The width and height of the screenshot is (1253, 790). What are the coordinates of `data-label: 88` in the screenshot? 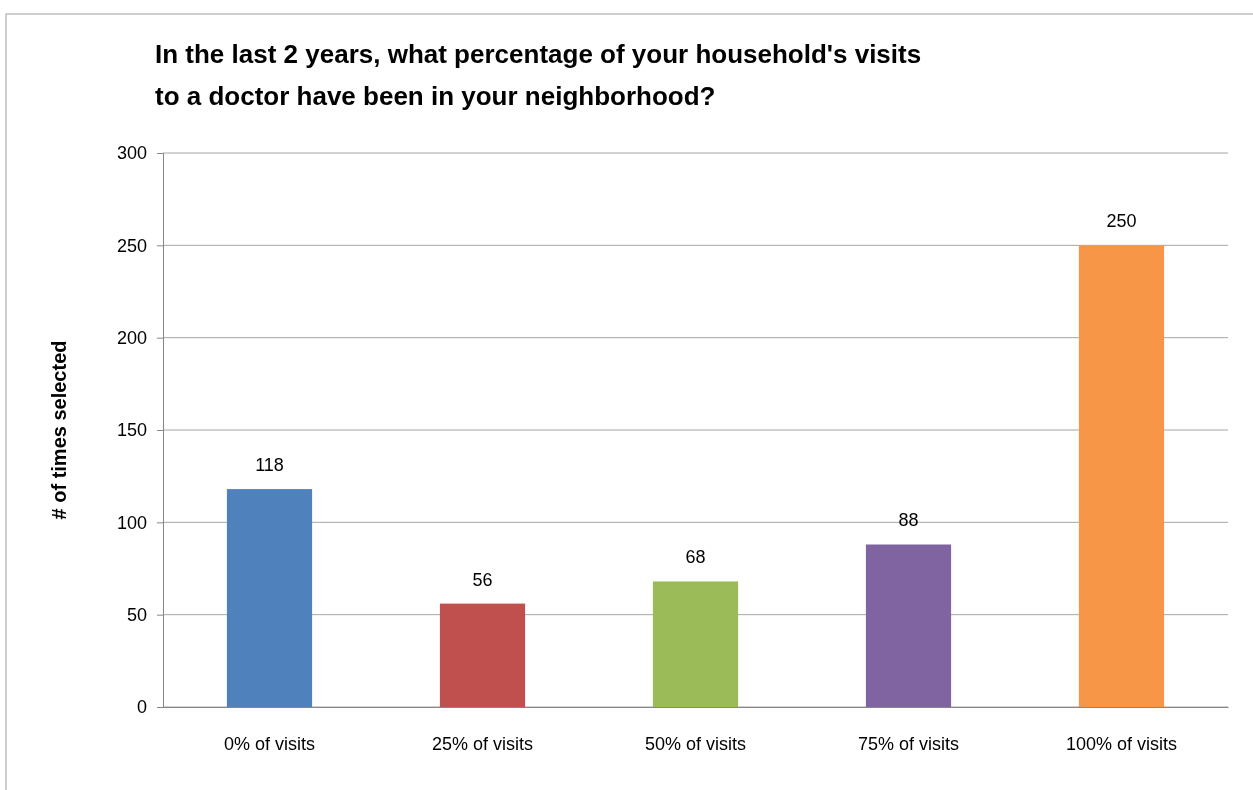 It's located at (908, 520).